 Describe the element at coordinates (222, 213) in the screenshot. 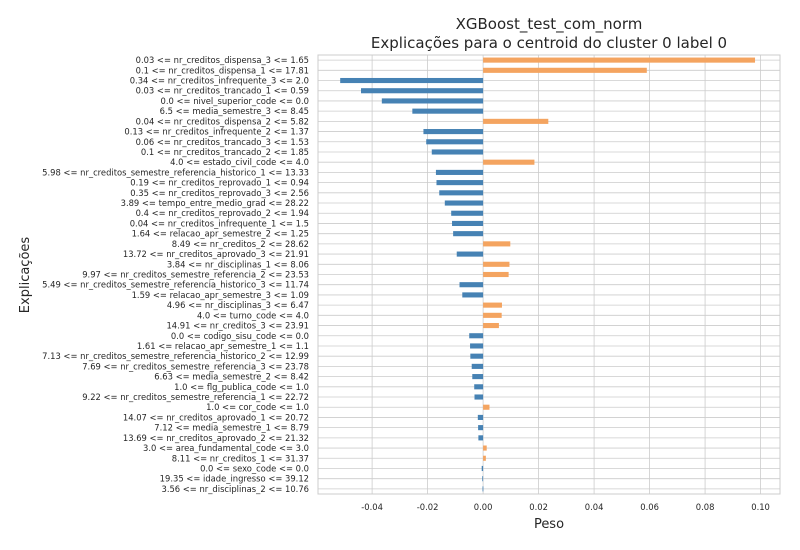

I see `y-tick-label: 0.4 <= nr_creditos_reprovado_2 <= 1.94` at that location.